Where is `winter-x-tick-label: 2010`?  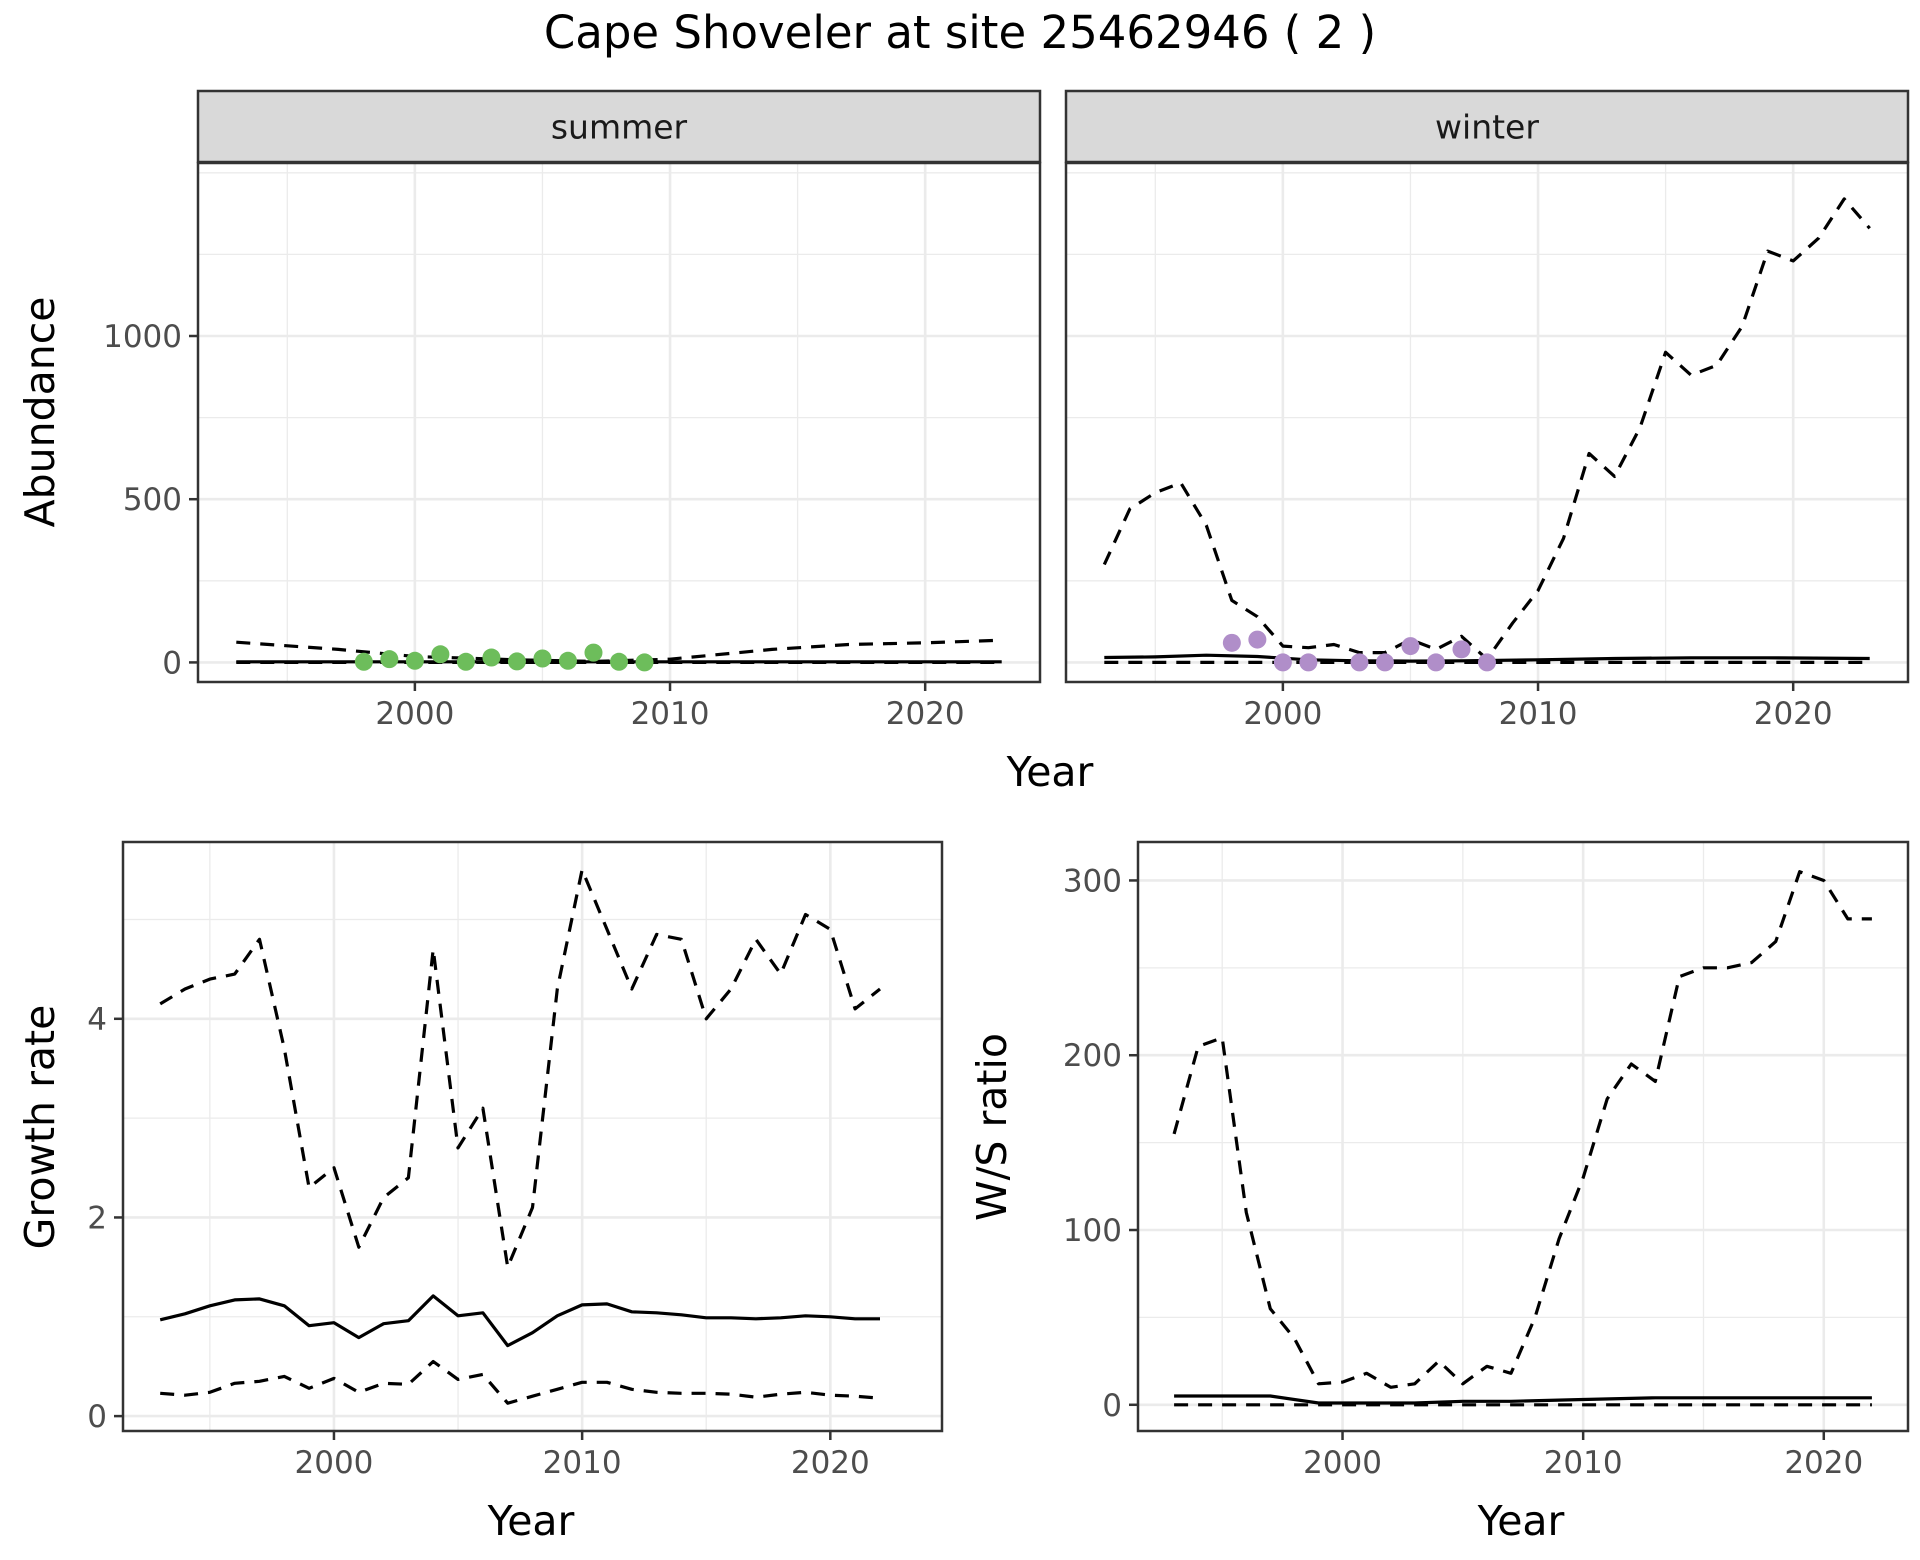 winter-x-tick-label: 2010 is located at coordinates (1538, 714).